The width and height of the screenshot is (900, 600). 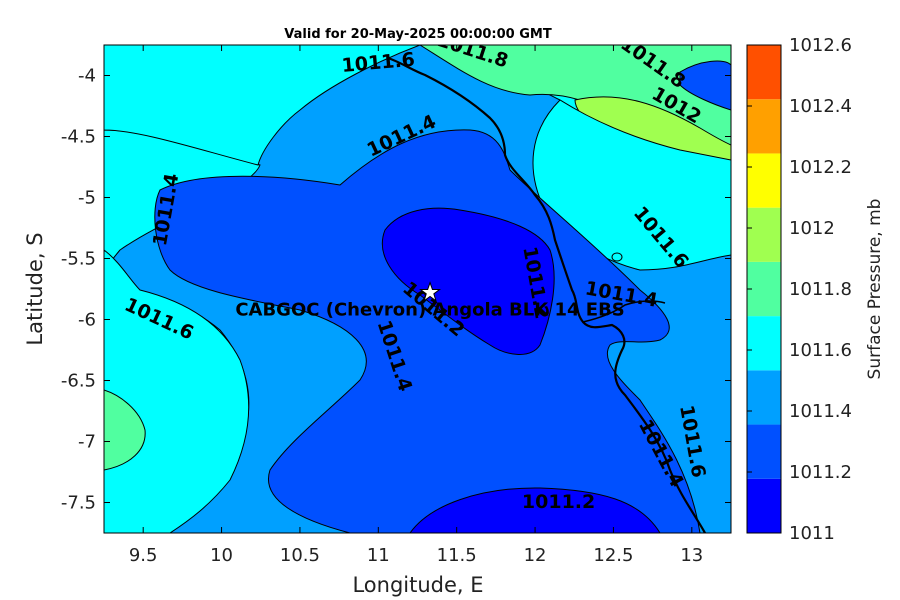 What do you see at coordinates (820, 350) in the screenshot?
I see `colorbar-tick-label: 1011.6` at bounding box center [820, 350].